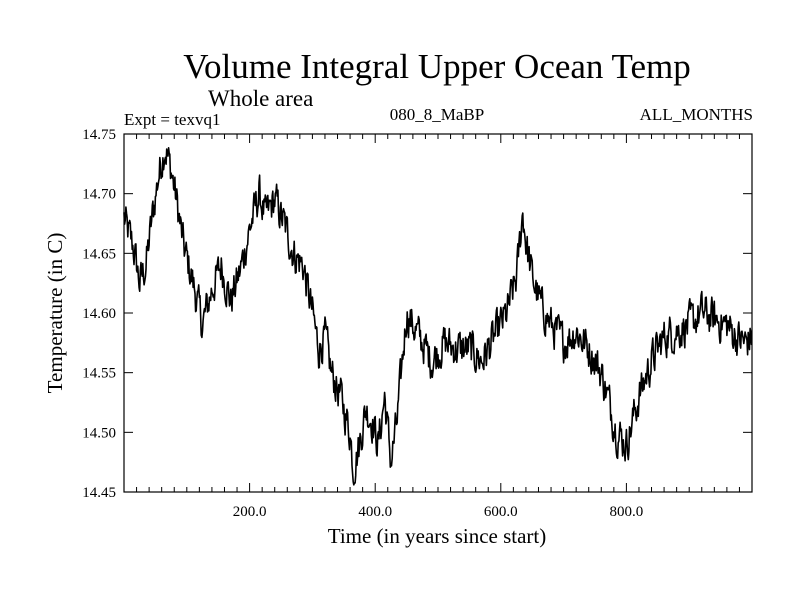  Describe the element at coordinates (99, 374) in the screenshot. I see `y-tick-label: 14.55` at that location.